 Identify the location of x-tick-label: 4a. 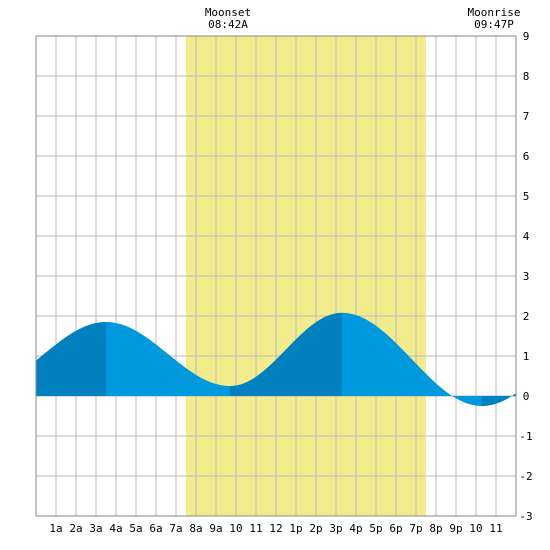
(115, 528).